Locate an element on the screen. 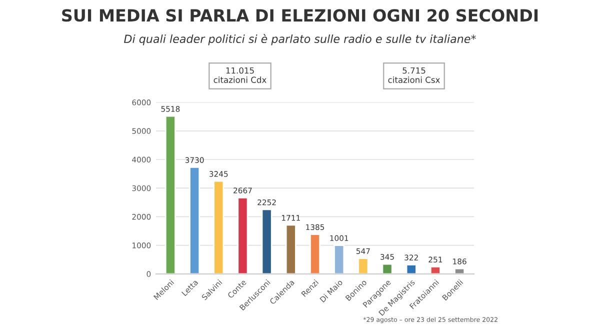 Image resolution: width=600 pixels, height=330 pixels. text: 11.015 citazioni Cdx is located at coordinates (240, 75).